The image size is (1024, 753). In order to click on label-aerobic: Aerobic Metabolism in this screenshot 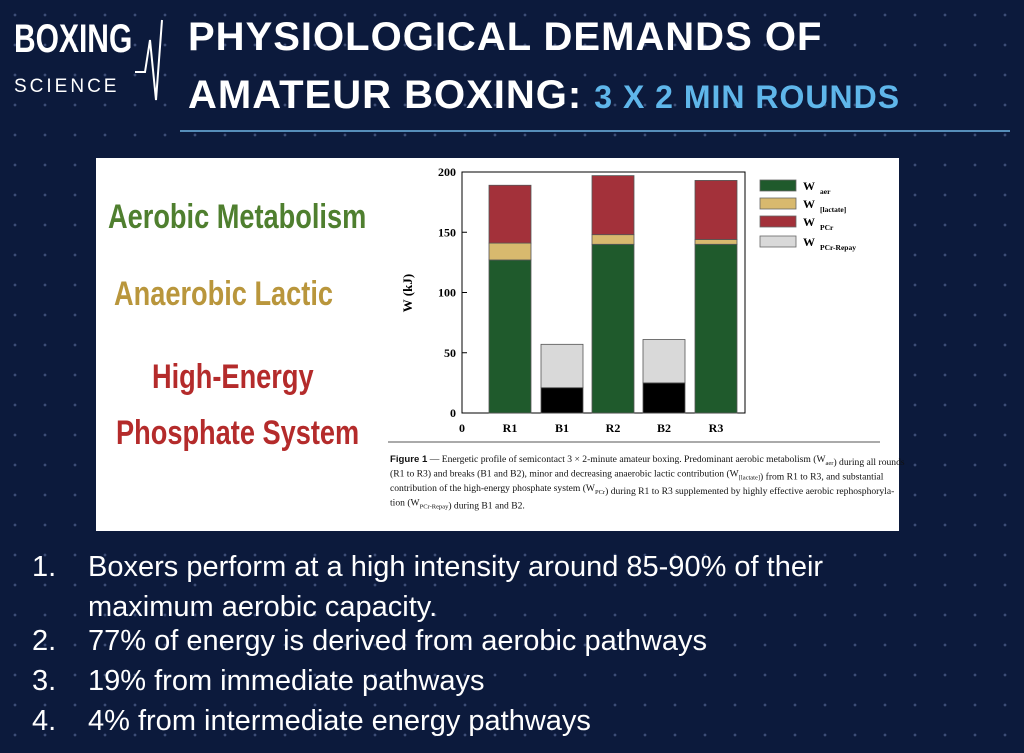, I will do `click(237, 216)`.